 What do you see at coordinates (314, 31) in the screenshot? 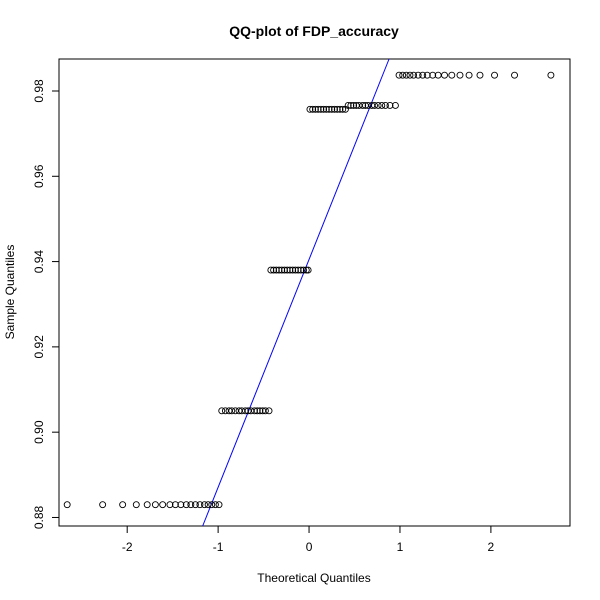
I see `chart-title: QQ-plot of FDP_accuracy` at bounding box center [314, 31].